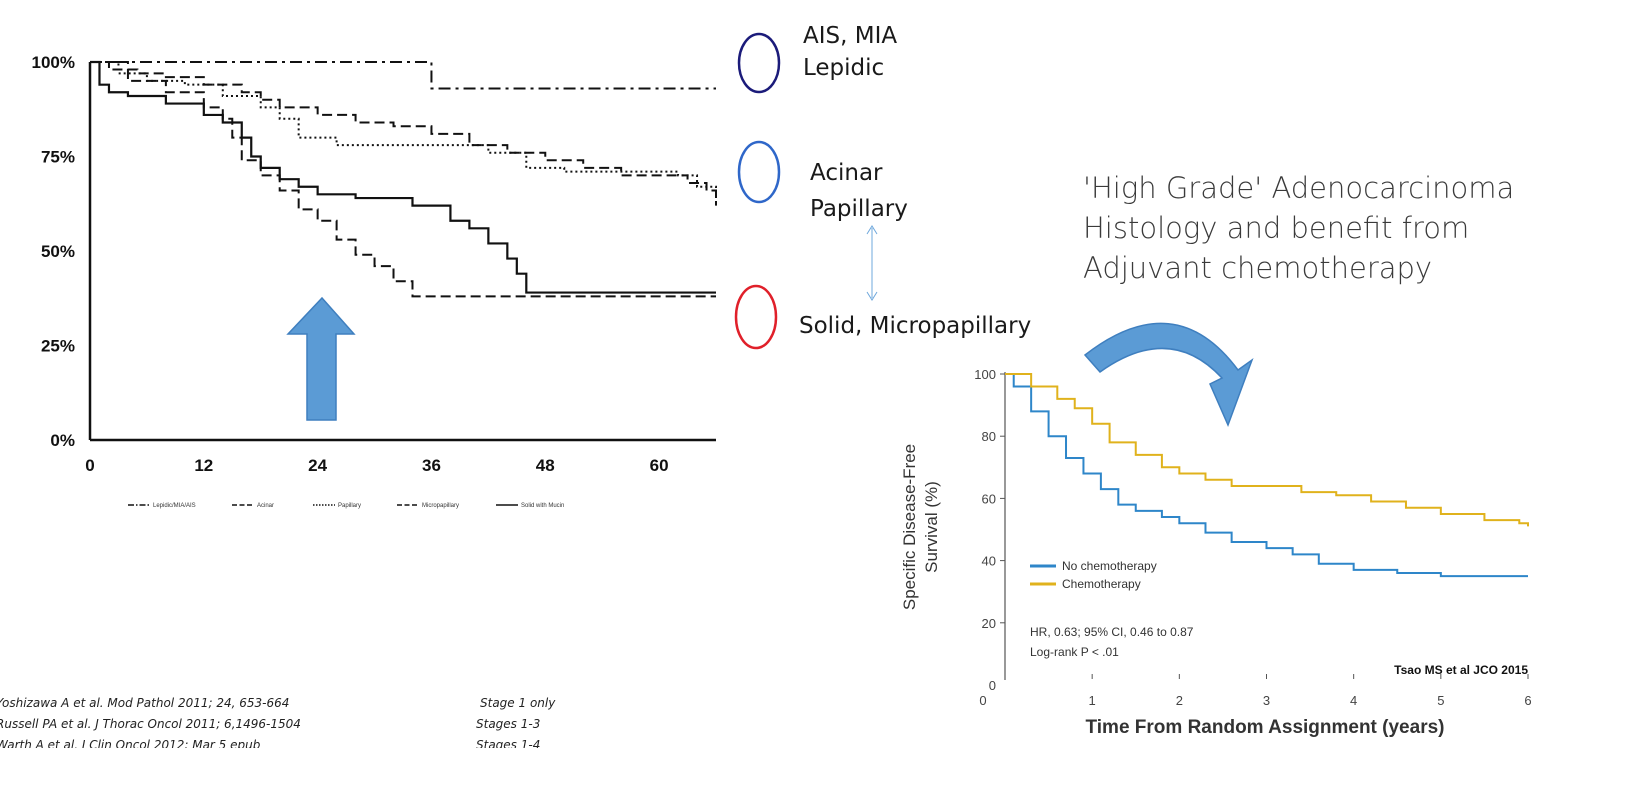 The width and height of the screenshot is (1639, 786). Describe the element at coordinates (1179, 700) in the screenshot. I see `c2-x-tick-label: 2` at that location.